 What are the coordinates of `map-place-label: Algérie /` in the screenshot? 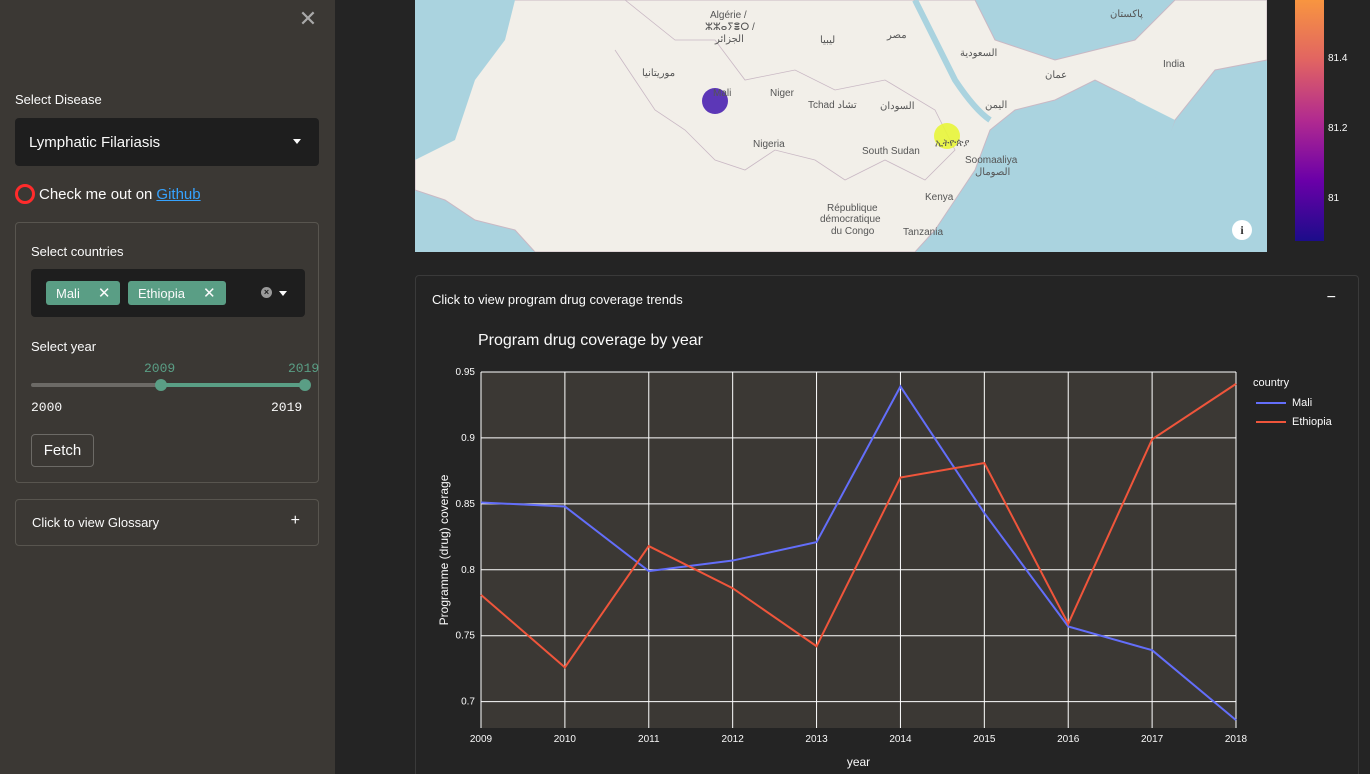 It's located at (728, 15).